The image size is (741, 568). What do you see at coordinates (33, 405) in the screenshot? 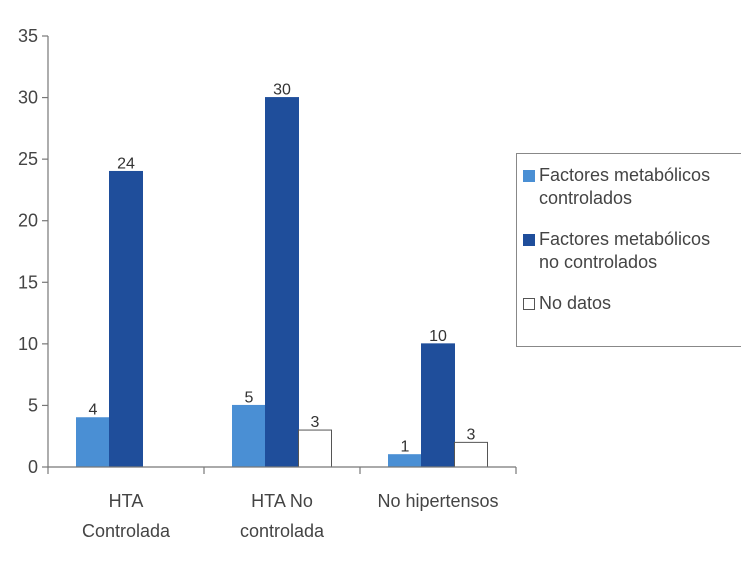
I see `y-tick-label: 5` at bounding box center [33, 405].